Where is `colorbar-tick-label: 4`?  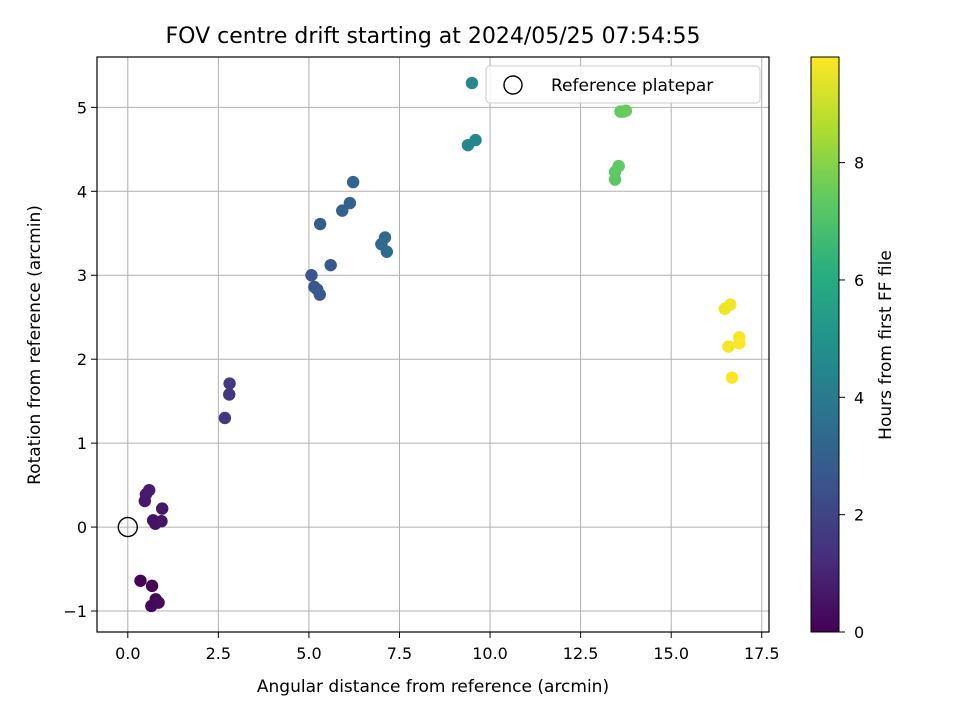
colorbar-tick-label: 4 is located at coordinates (859, 397).